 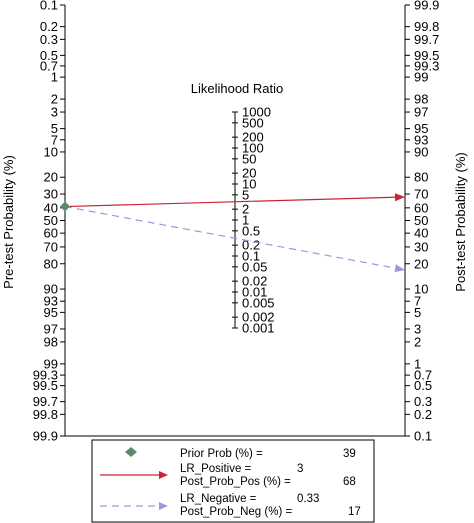 What do you see at coordinates (426, 65) in the screenshot?
I see `right-axis-tick-label: 99.3` at bounding box center [426, 65].